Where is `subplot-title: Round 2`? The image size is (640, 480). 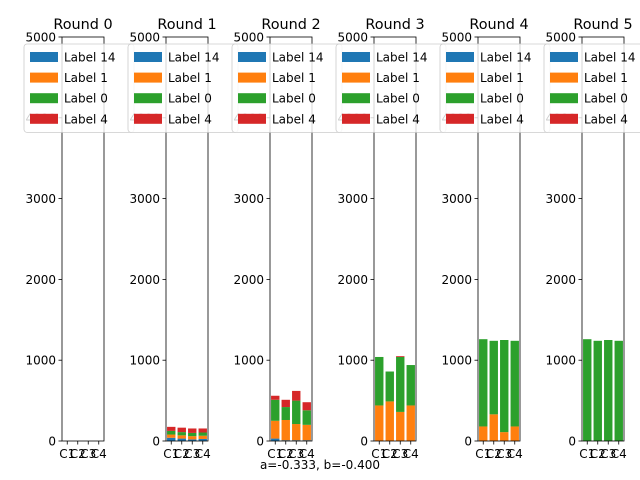
subplot-title: Round 2 is located at coordinates (290, 25).